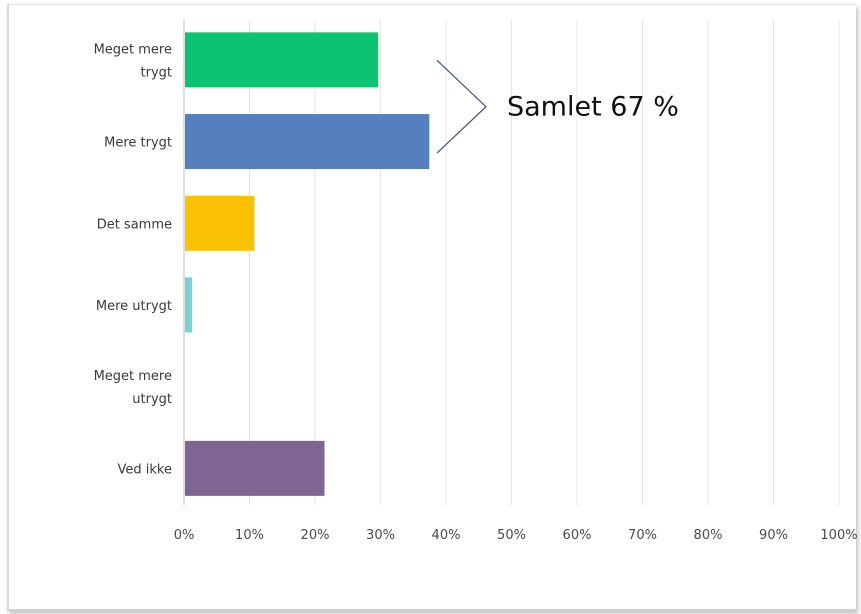  I want to click on category-label: utrygt, so click(152, 399).